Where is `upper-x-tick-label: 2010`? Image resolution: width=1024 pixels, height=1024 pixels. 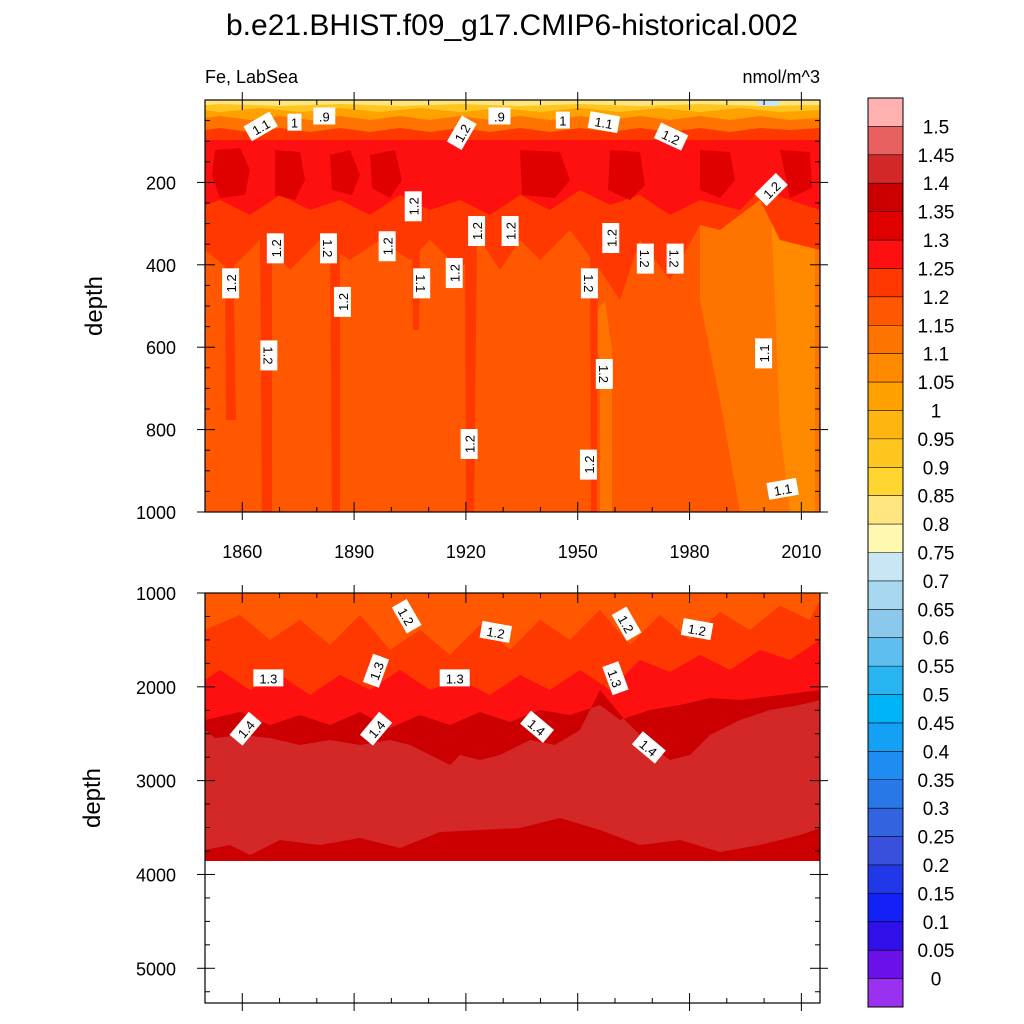 upper-x-tick-label: 2010 is located at coordinates (801, 552).